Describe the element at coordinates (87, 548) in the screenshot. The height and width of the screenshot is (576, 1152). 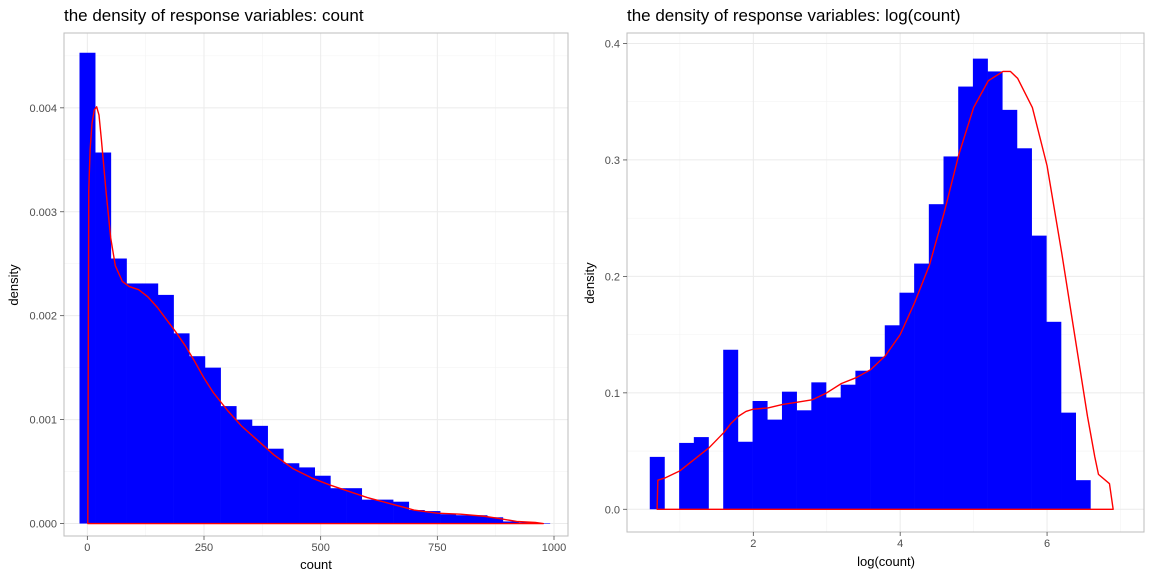
I see `x-tick-label: 0` at that location.